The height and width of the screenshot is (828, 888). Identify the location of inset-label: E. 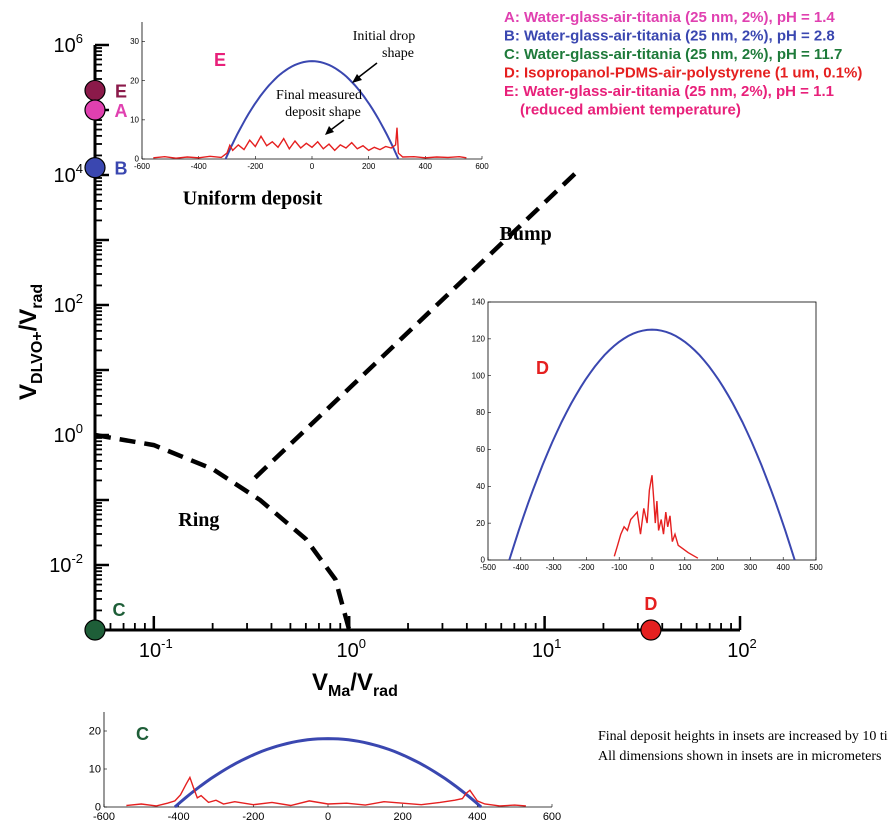
(220, 60).